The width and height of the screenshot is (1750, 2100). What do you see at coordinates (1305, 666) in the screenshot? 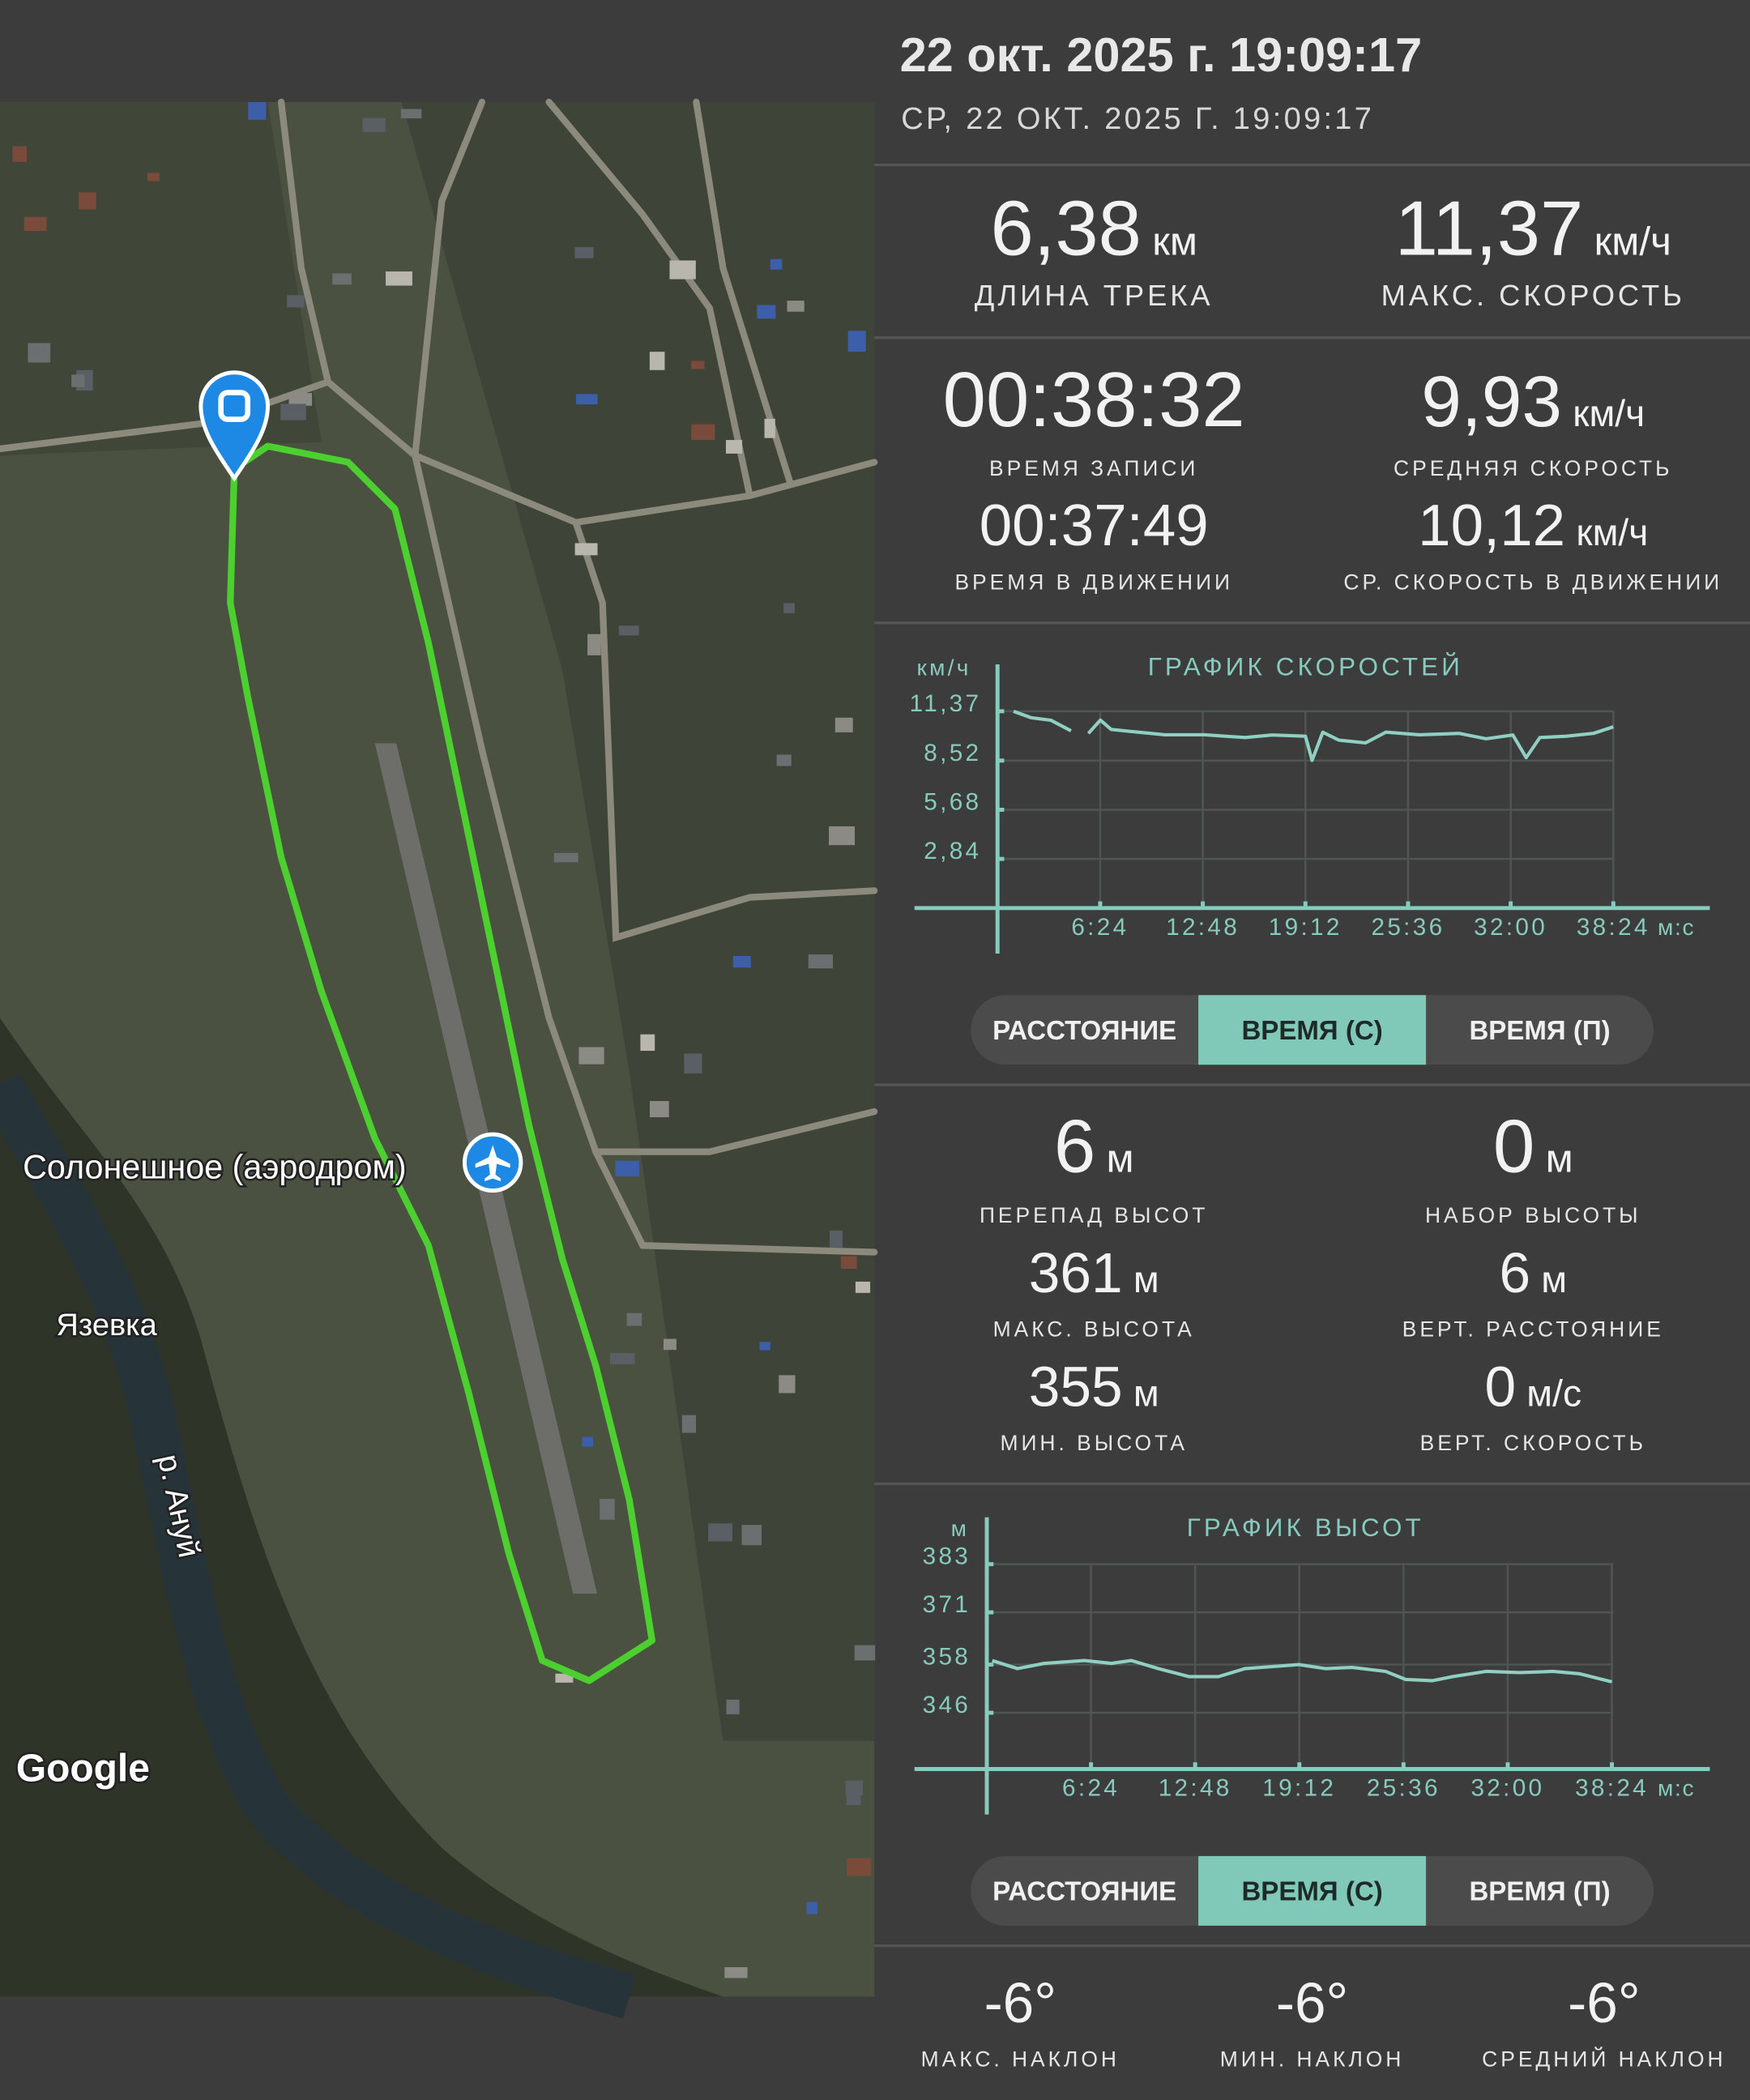
I see `chart-title: ГРАФИК СКОРОСТЕЙ` at bounding box center [1305, 666].